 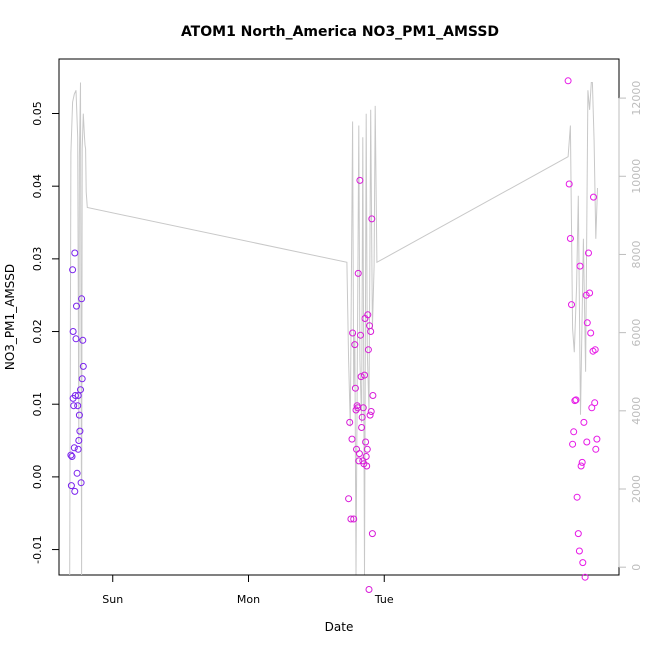 I want to click on y-tick-label: 0.02, so click(x=37, y=331).